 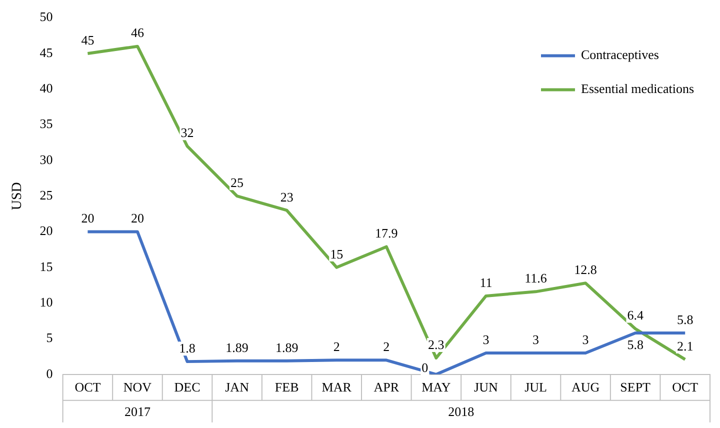 I want to click on data-label: 0, so click(x=425, y=367).